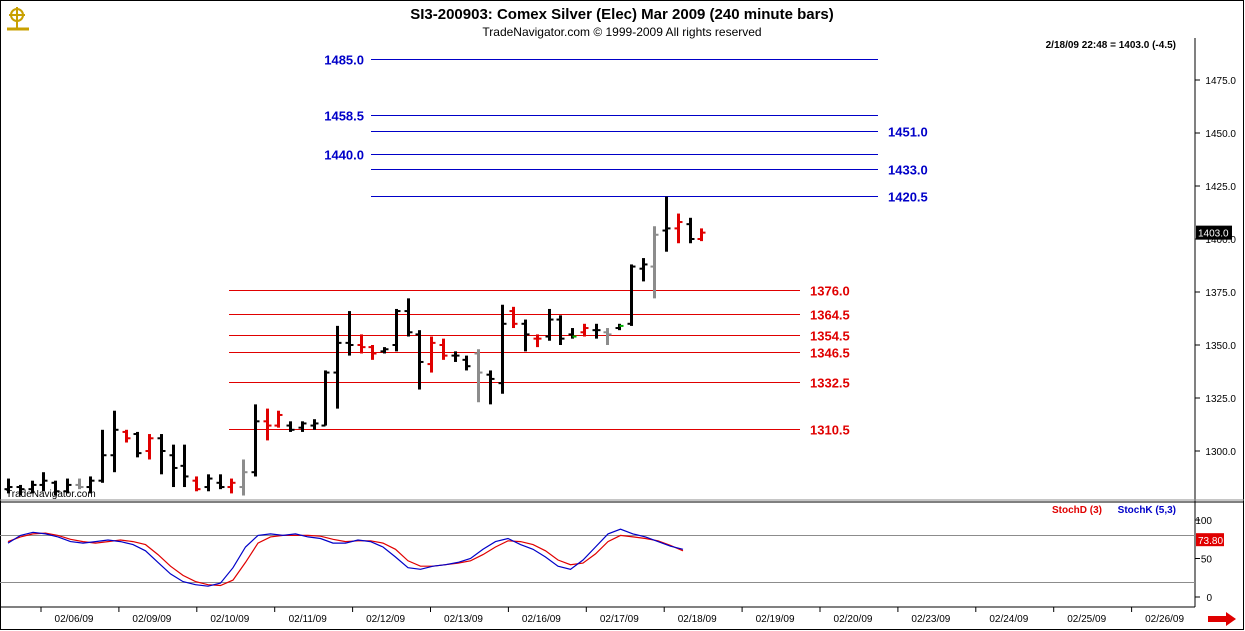 Image resolution: width=1245 pixels, height=631 pixels. I want to click on stochastic-panel: 100 50 0, so click(606, 560).